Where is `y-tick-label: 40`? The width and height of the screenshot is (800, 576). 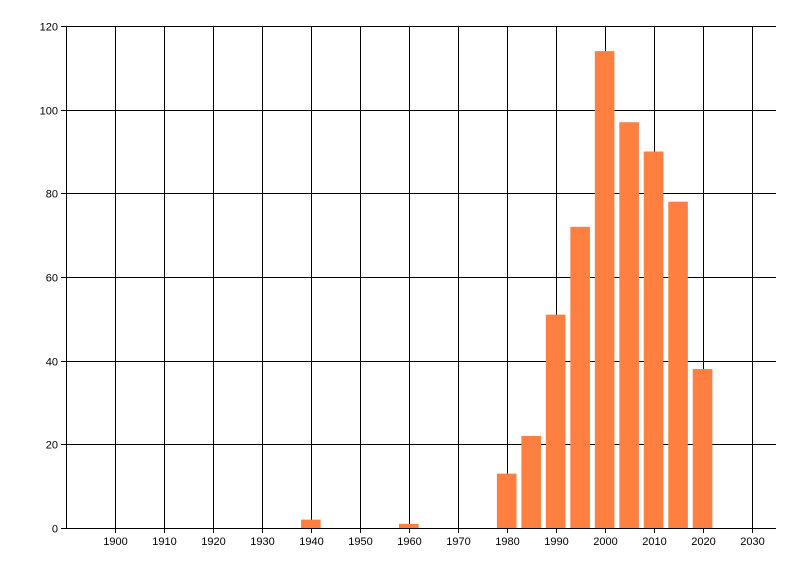 y-tick-label: 40 is located at coordinates (52, 363).